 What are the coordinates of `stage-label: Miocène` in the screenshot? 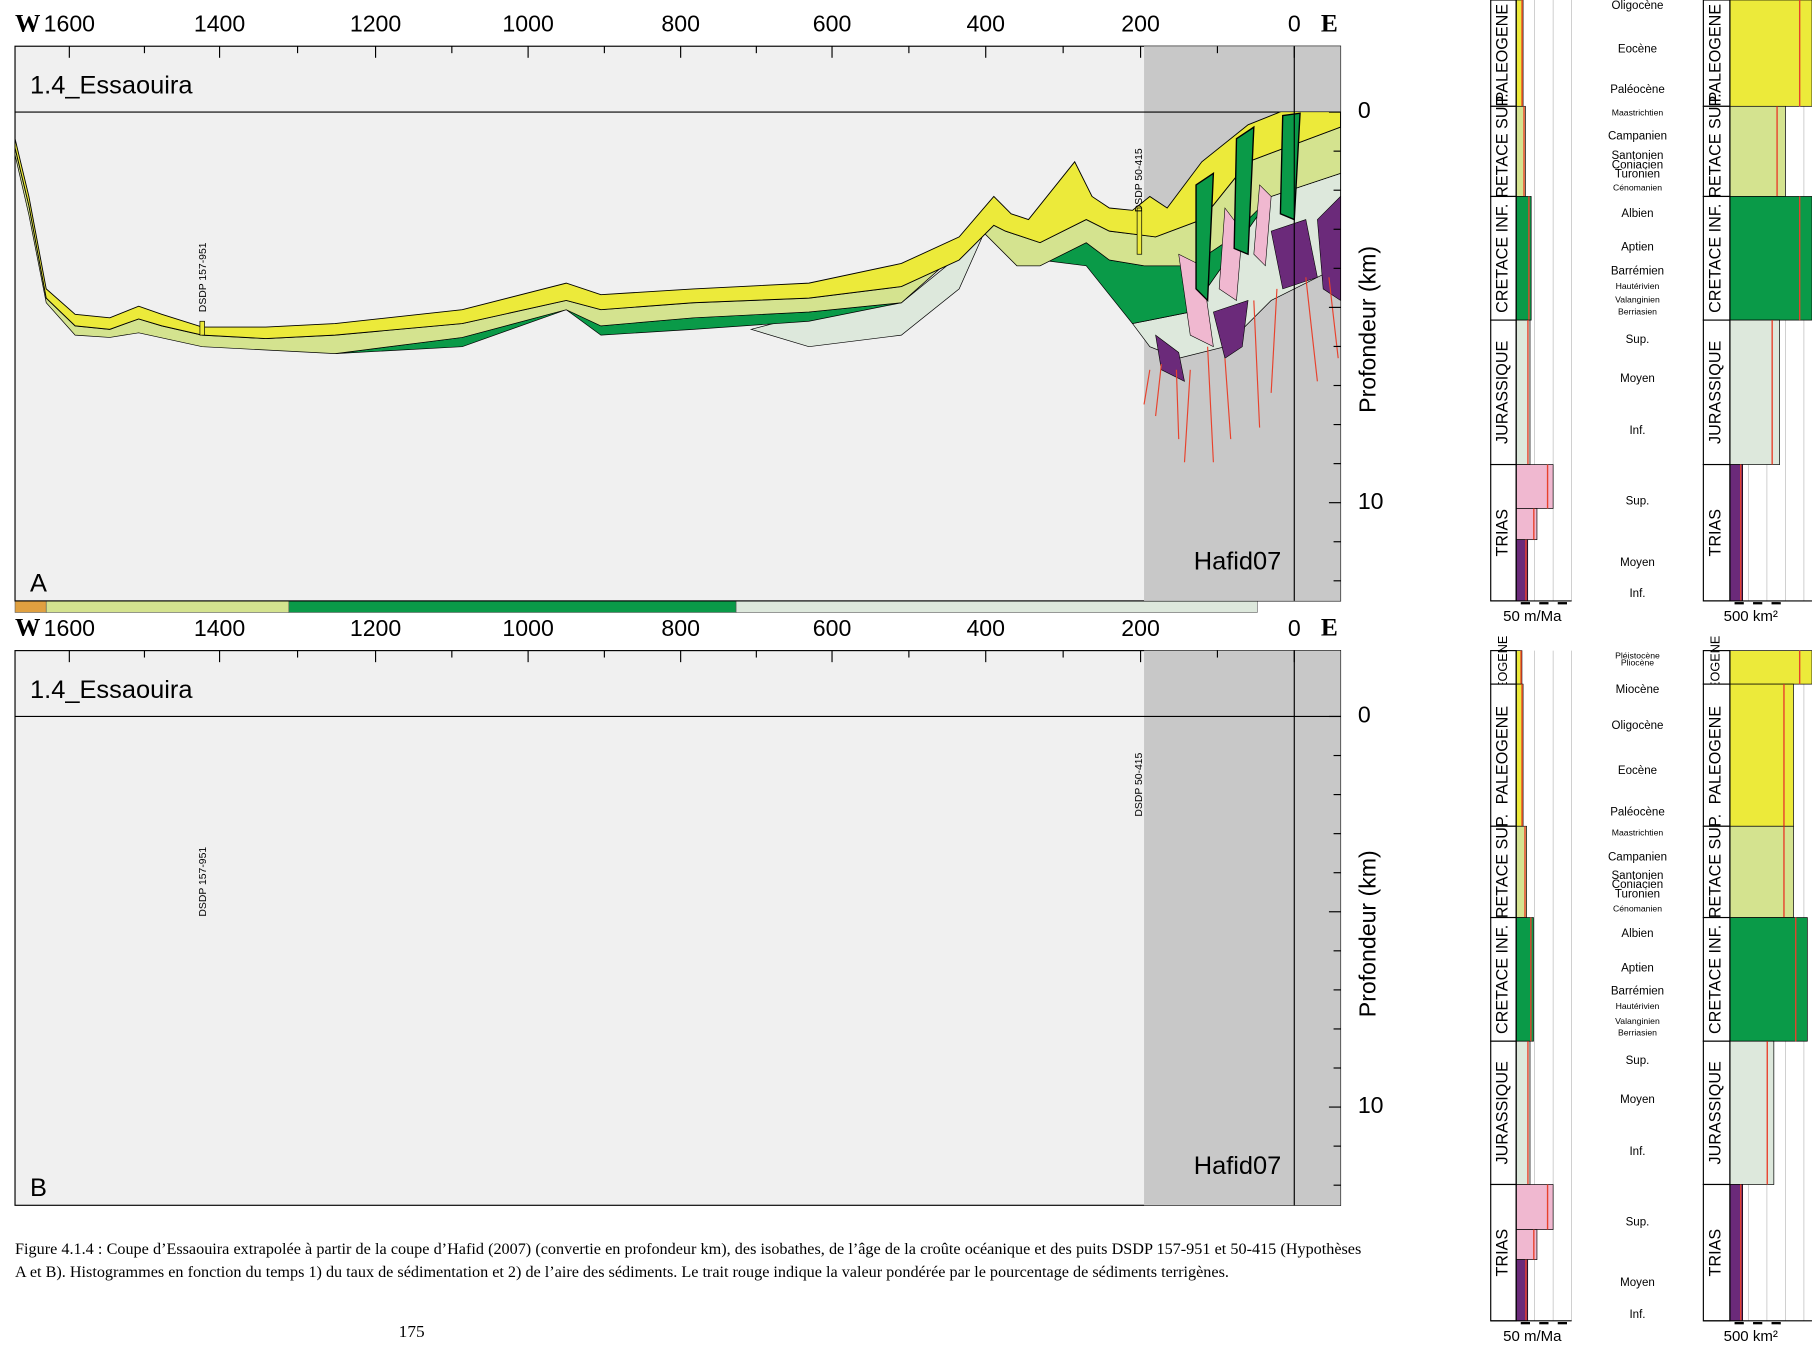 It's located at (1638, 690).